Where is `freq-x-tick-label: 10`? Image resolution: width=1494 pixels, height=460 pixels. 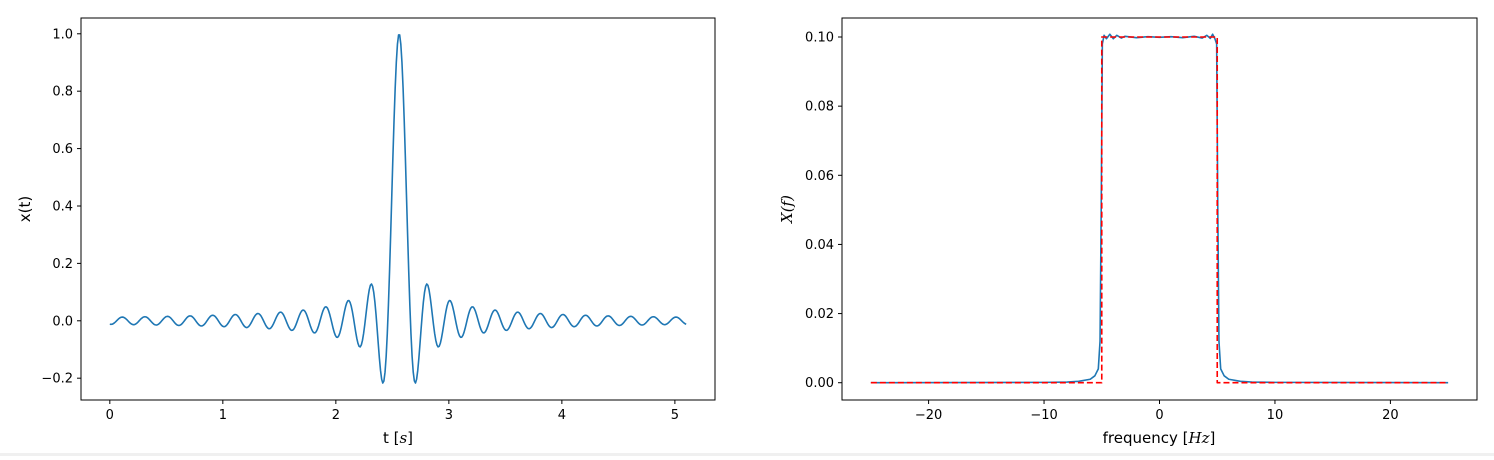
freq-x-tick-label: 10 is located at coordinates (1275, 415).